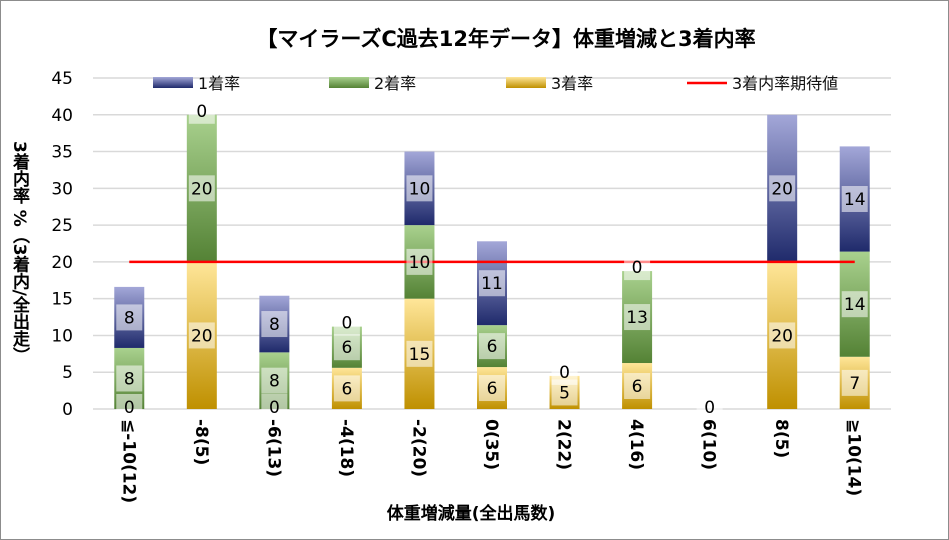 This screenshot has height=540, width=949. I want to click on x-tick-label: 6(10), so click(709, 444).